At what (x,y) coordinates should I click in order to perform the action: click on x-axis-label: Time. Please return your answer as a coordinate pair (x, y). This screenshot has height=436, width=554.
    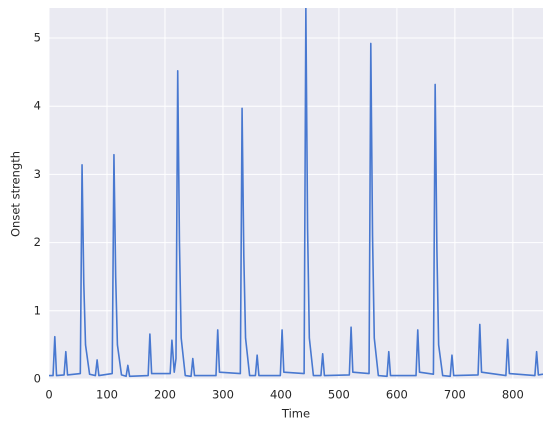
    Looking at the image, I should click on (295, 414).